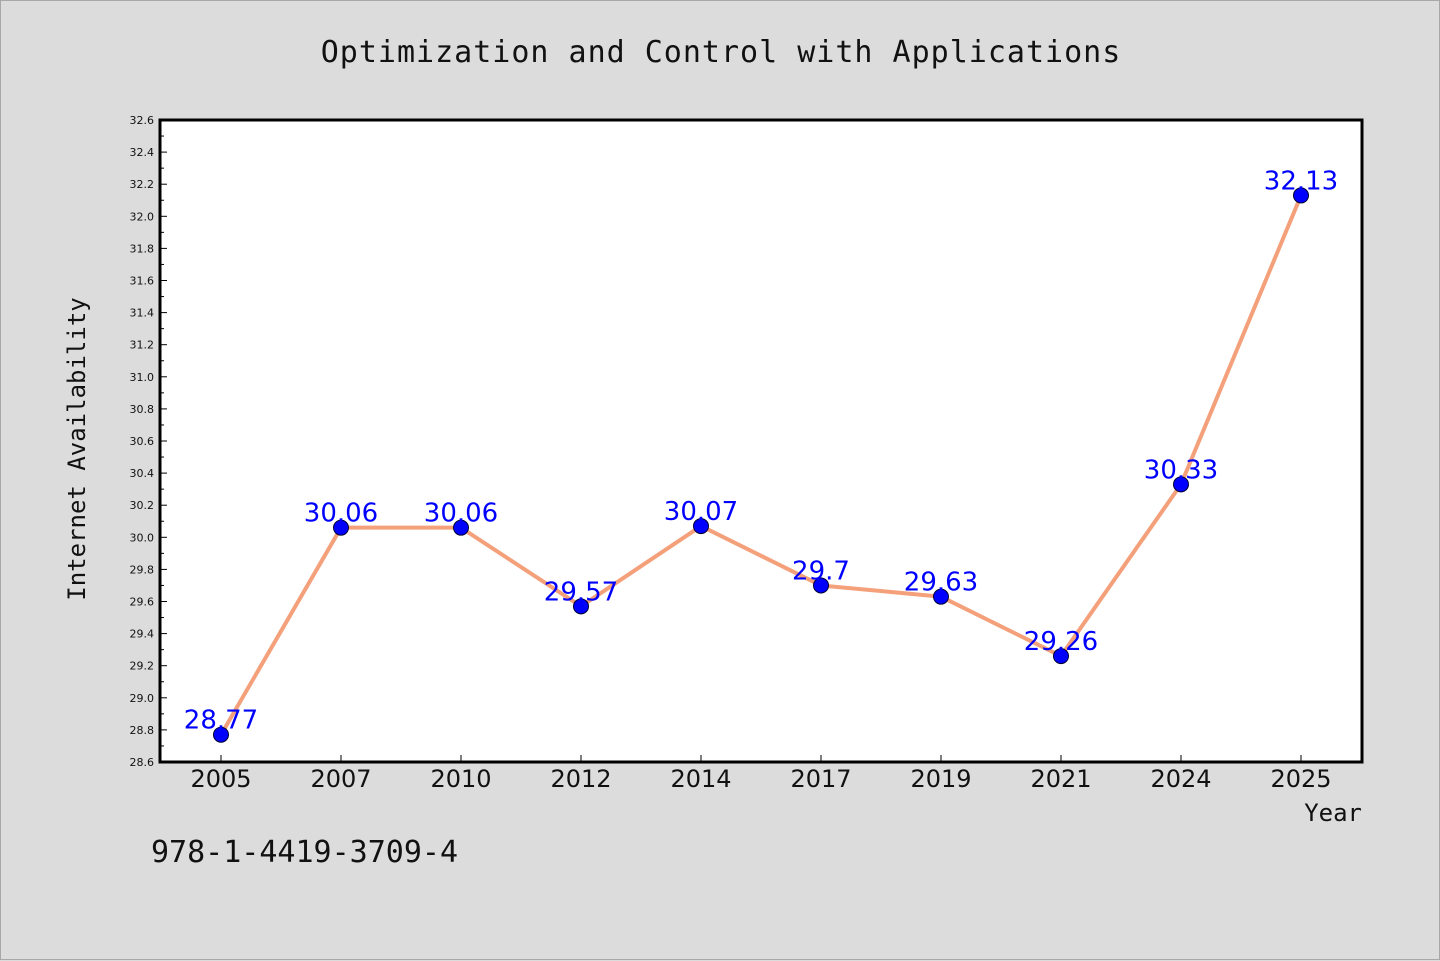 The height and width of the screenshot is (961, 1440). What do you see at coordinates (221, 721) in the screenshot?
I see `data-label: 28.77` at bounding box center [221, 721].